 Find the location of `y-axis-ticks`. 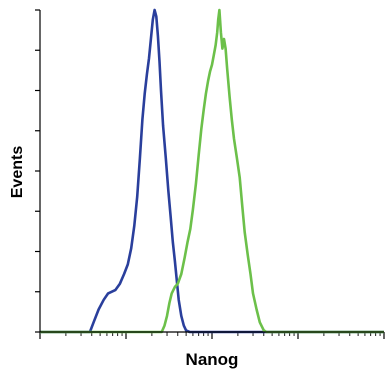

y-axis-ticks is located at coordinates (37, 171).